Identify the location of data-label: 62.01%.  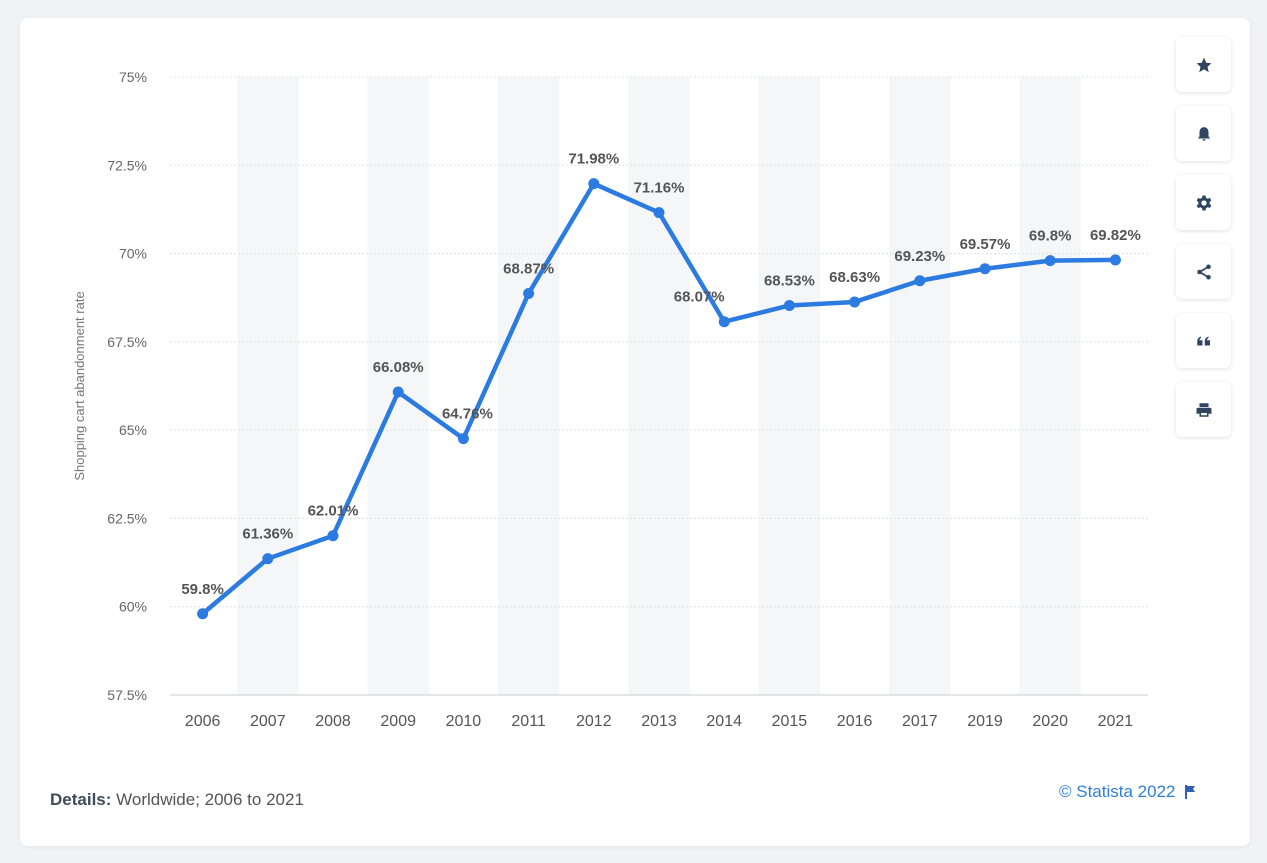
(333, 511).